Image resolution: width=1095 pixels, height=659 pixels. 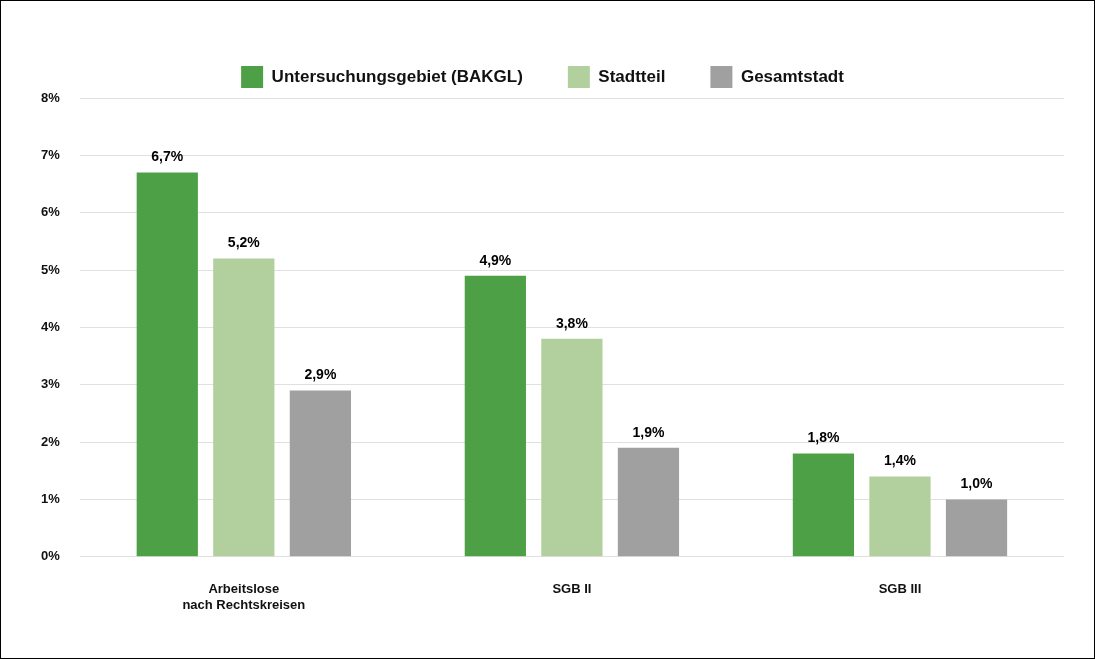 What do you see at coordinates (495, 259) in the screenshot?
I see `data-label: 4,9%` at bounding box center [495, 259].